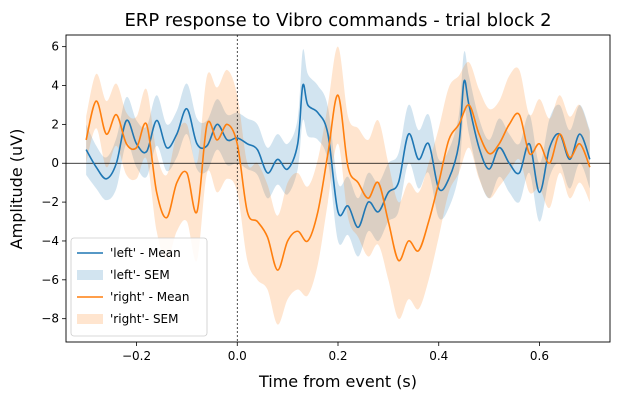 The height and width of the screenshot is (404, 617). Describe the element at coordinates (539, 356) in the screenshot. I see `x-tick-label: 0.6` at that location.